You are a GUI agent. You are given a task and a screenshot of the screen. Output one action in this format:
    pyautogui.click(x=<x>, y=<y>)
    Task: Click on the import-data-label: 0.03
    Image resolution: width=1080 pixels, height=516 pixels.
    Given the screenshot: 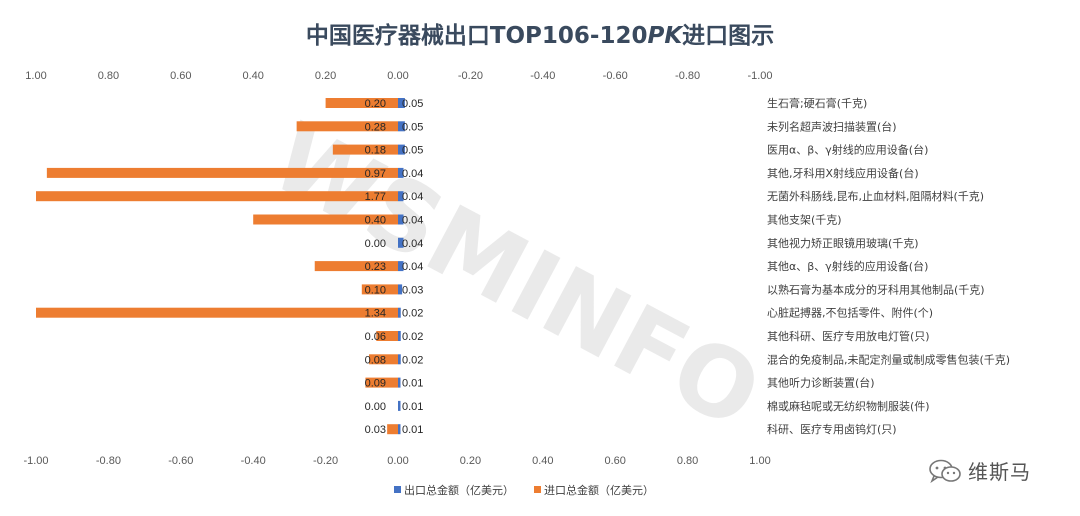 What is the action you would take?
    pyautogui.click(x=375, y=430)
    